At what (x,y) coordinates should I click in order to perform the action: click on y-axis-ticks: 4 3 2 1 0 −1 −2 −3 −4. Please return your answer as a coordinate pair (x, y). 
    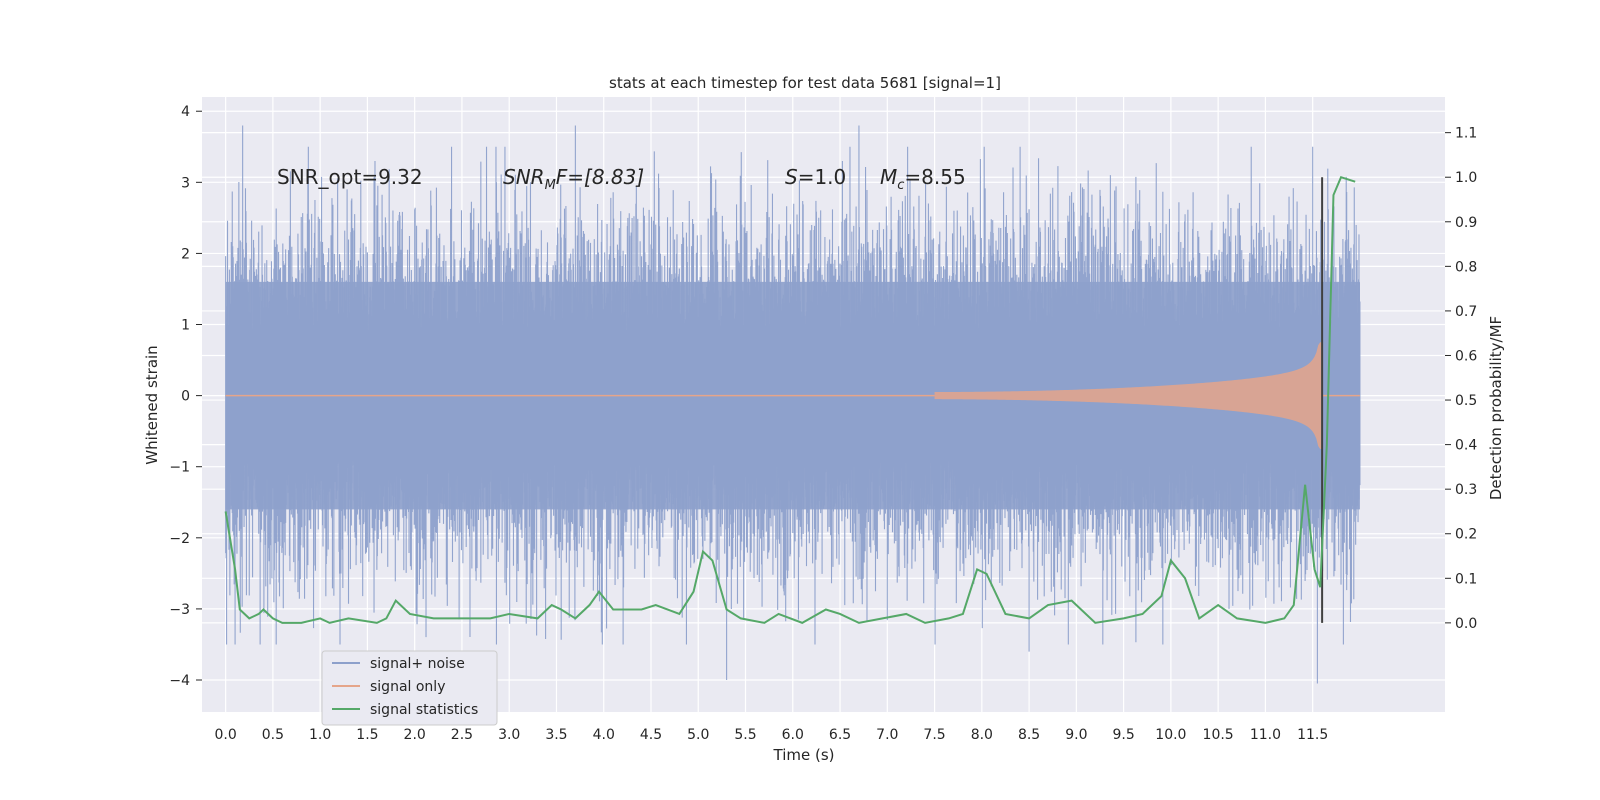
    Looking at the image, I should click on (185, 396).